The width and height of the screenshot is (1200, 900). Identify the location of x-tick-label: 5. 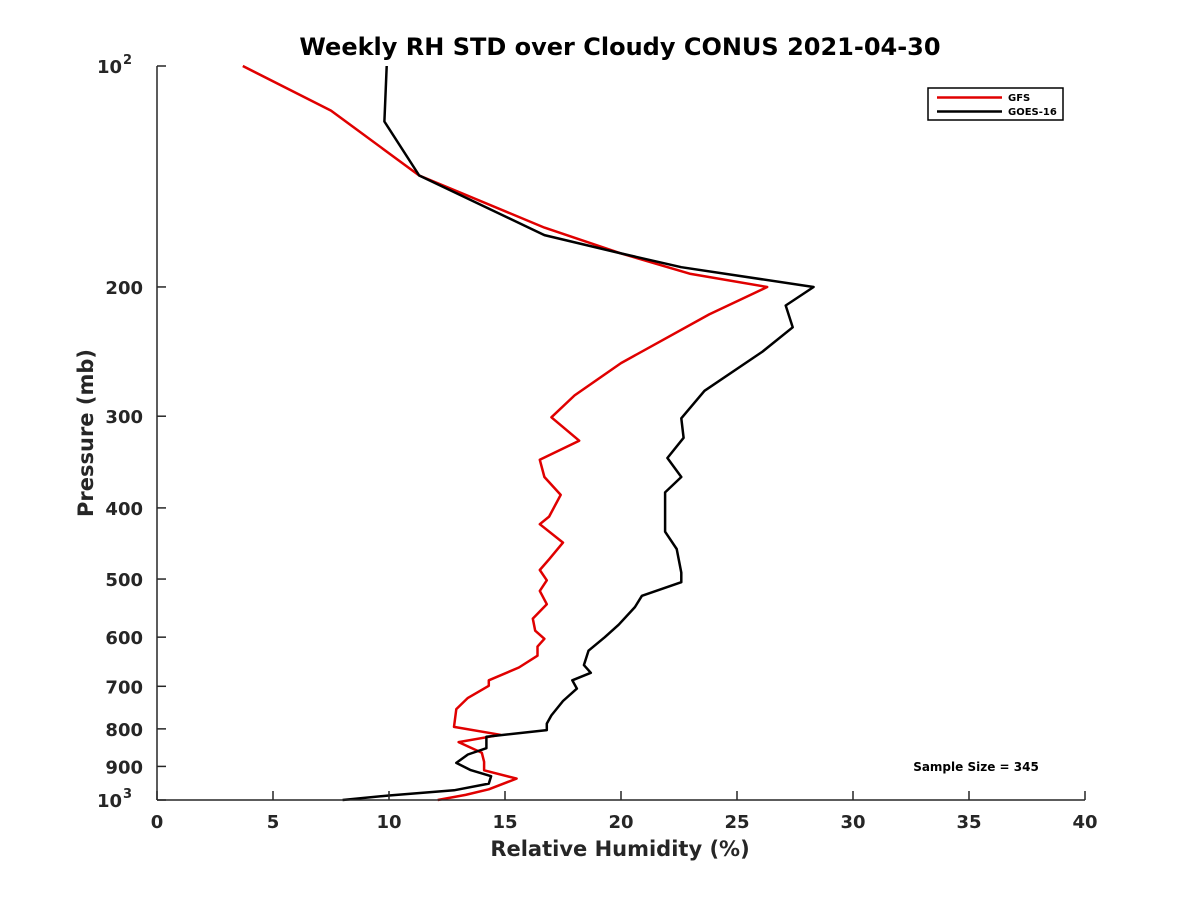
(273, 822).